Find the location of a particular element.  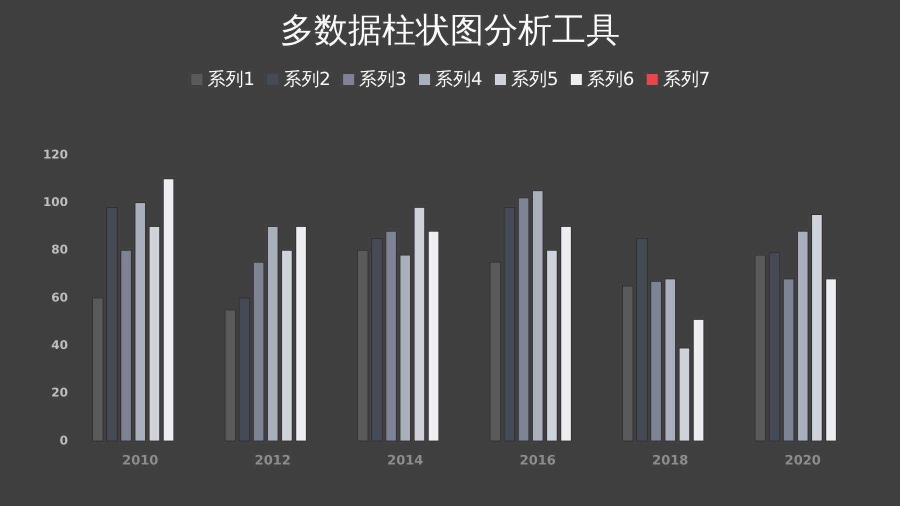

y-tick-label: 20 is located at coordinates (59, 393).